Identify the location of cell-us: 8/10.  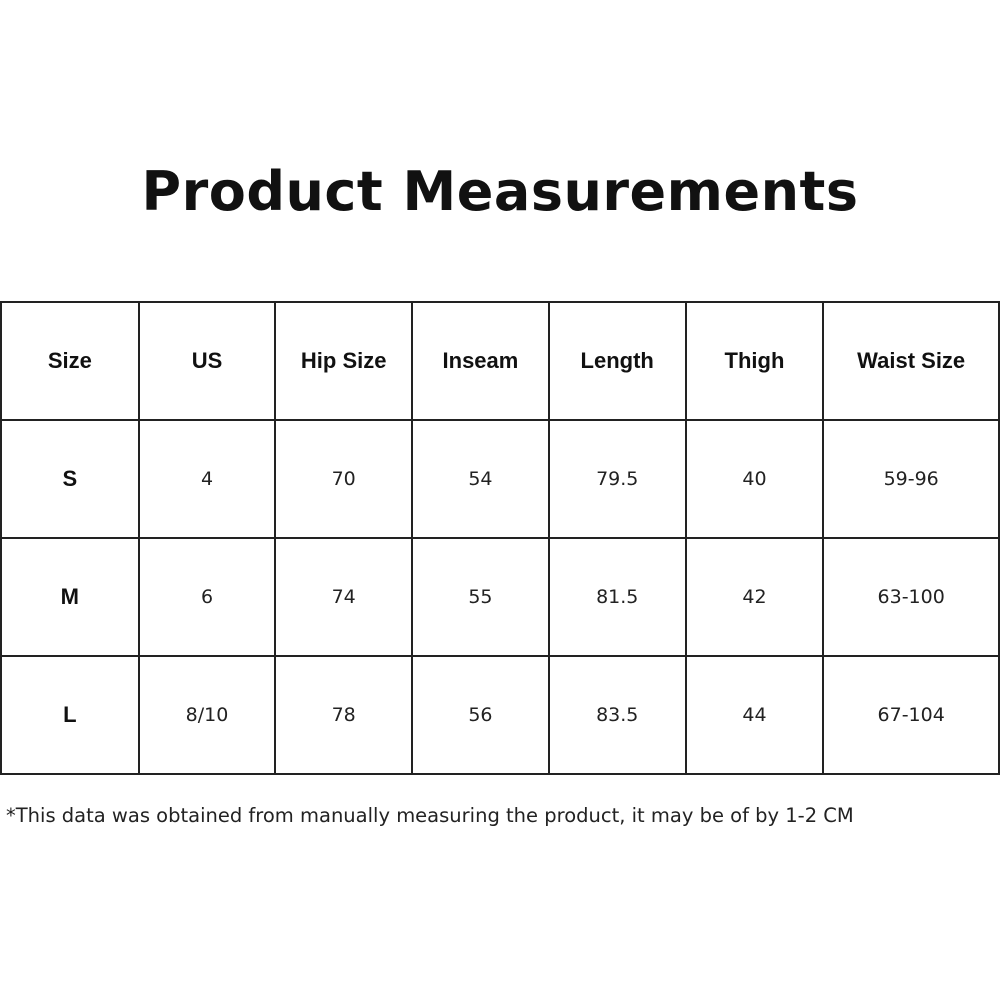
(207, 715).